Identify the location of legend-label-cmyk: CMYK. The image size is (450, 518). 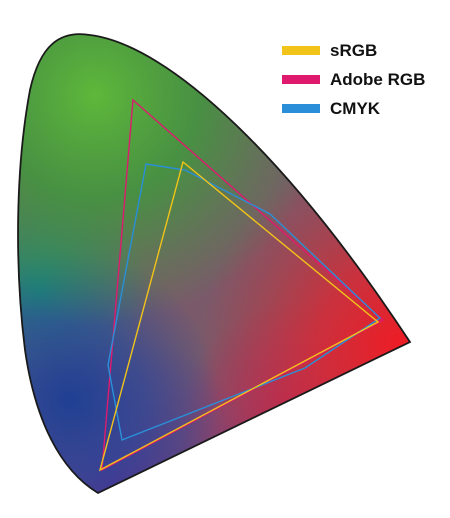
(355, 108).